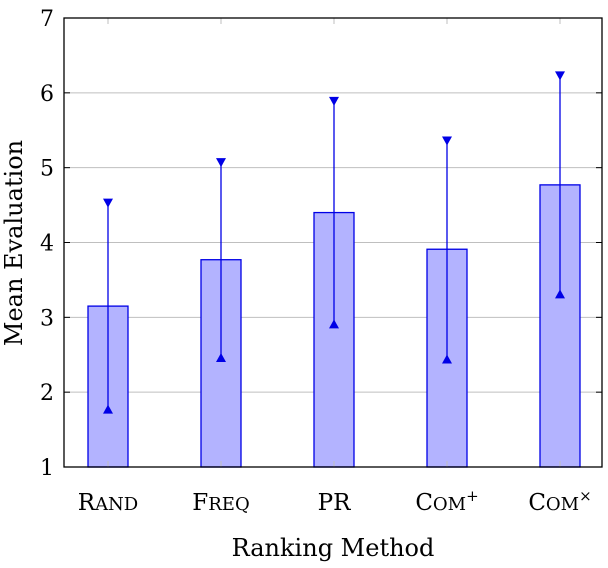 The width and height of the screenshot is (608, 568). Describe the element at coordinates (108, 203) in the screenshot. I see `error-cap-upper-rand` at that location.